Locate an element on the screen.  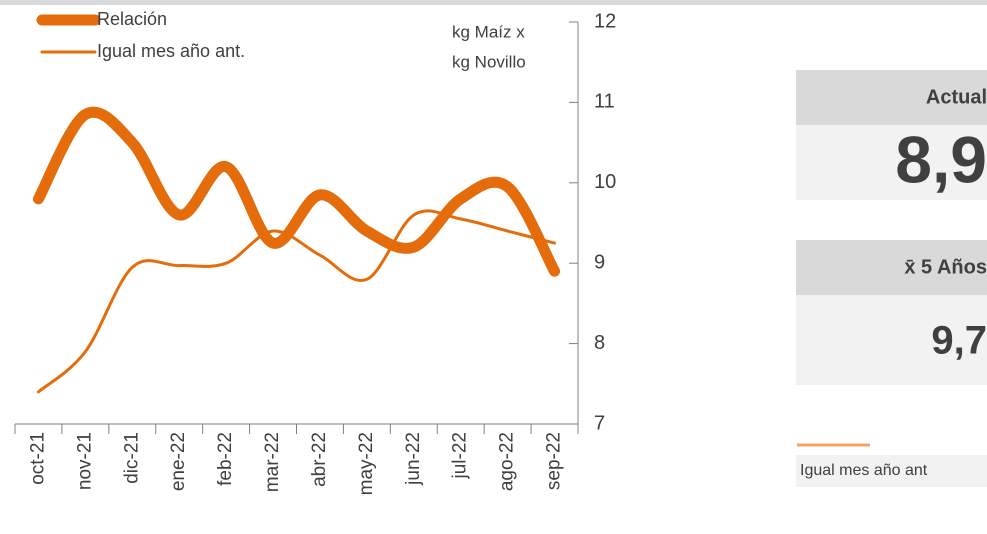
y-tick-label: 11 is located at coordinates (604, 102).